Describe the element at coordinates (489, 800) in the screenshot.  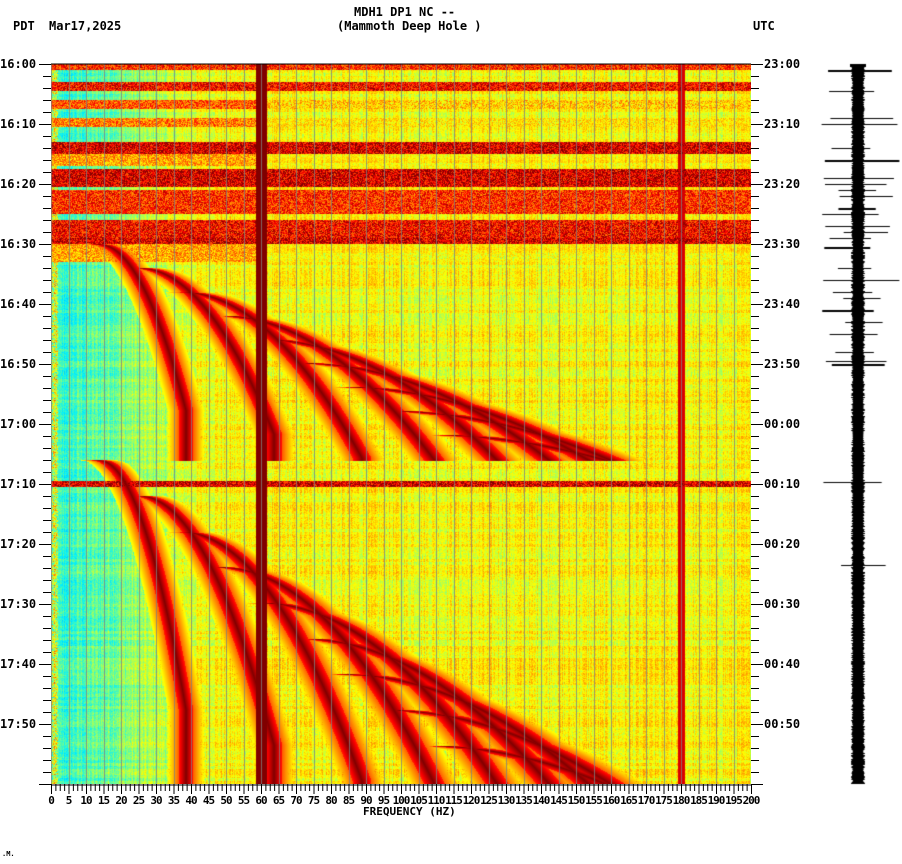
I see `x-tick-label: 125` at that location.